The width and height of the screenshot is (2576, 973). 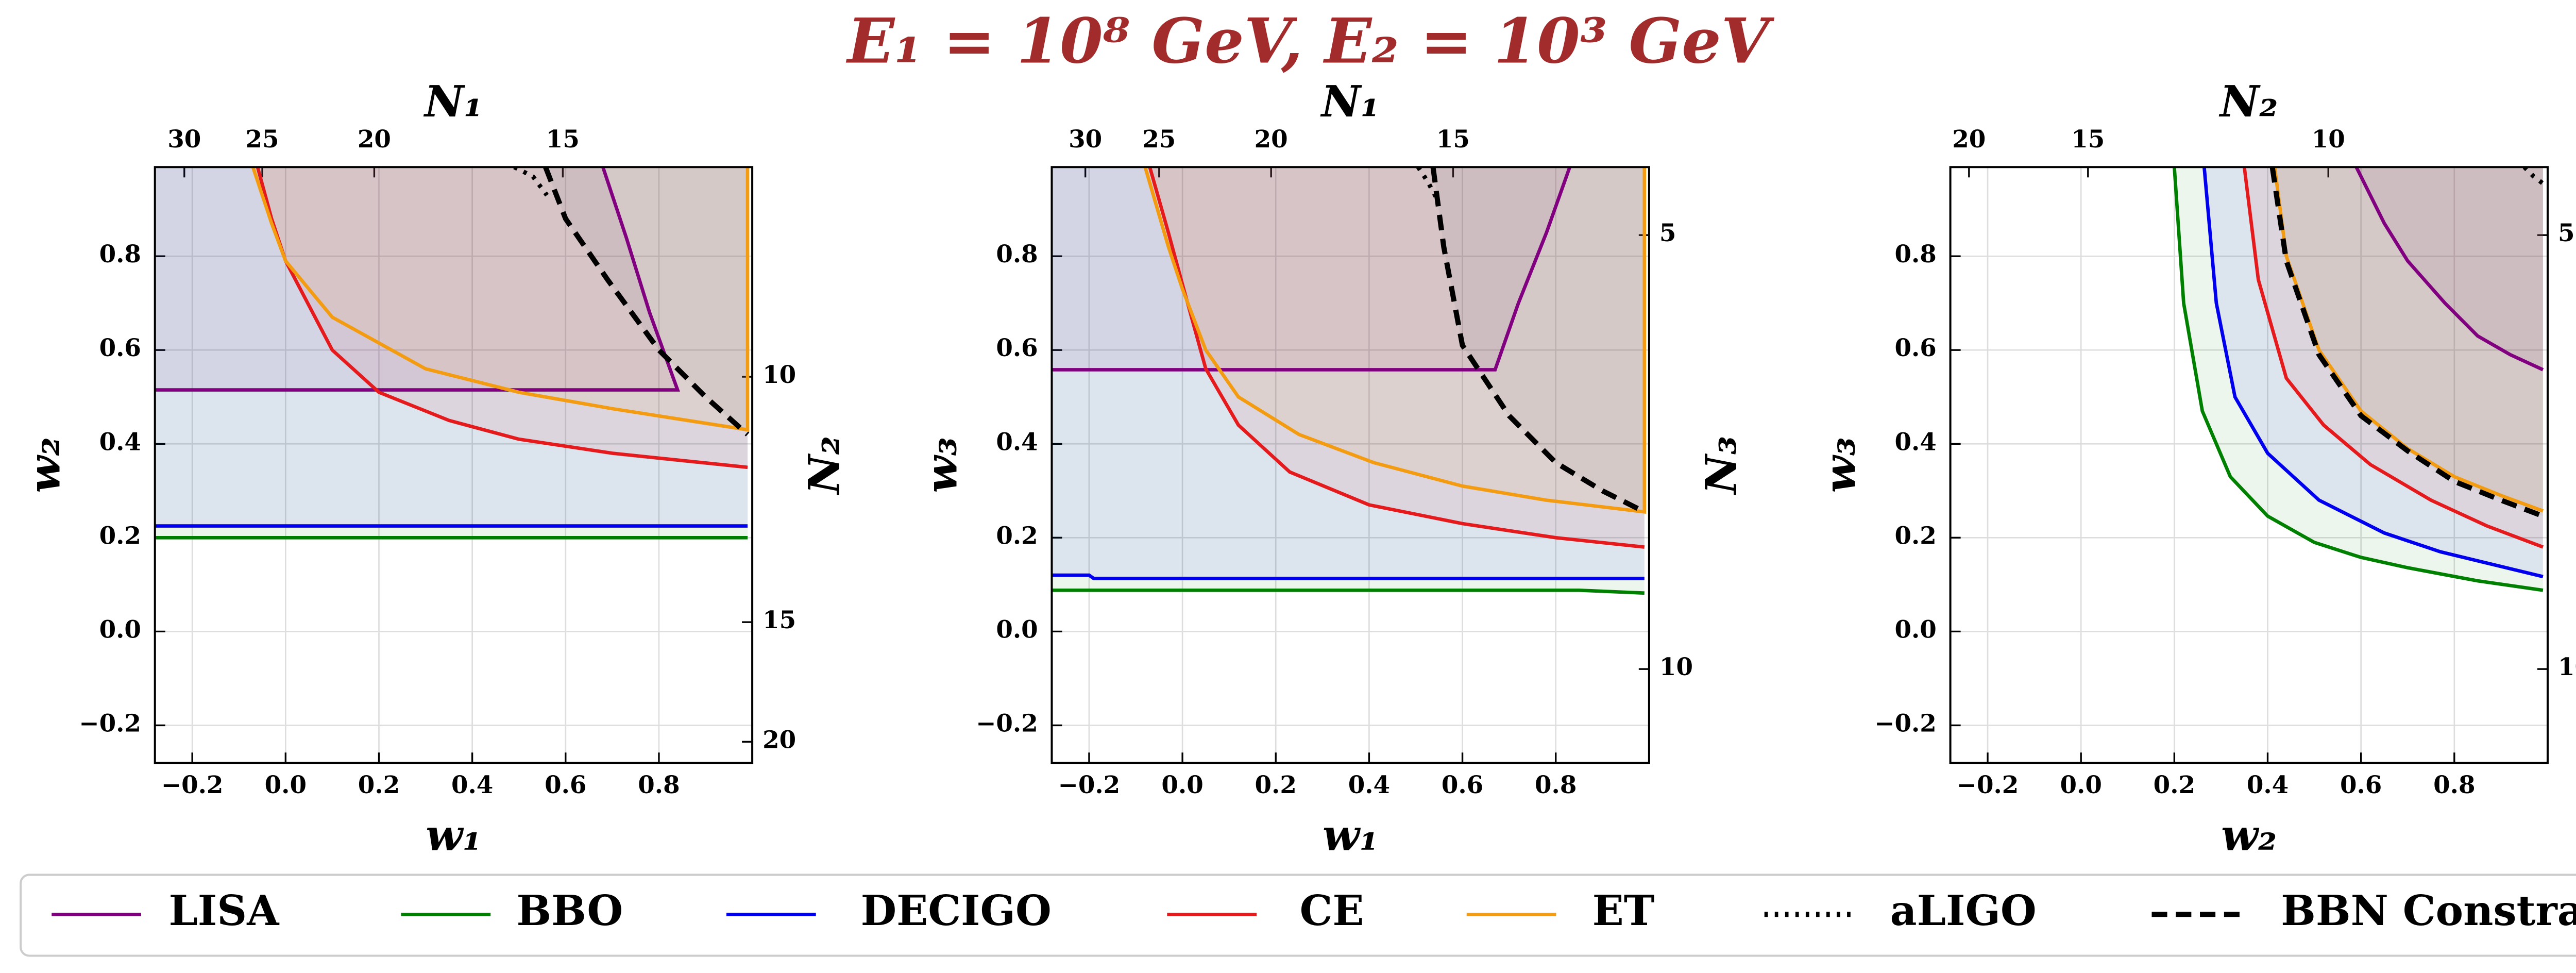 What do you see at coordinates (2248, 101) in the screenshot?
I see `top-axis-label: N₂` at bounding box center [2248, 101].